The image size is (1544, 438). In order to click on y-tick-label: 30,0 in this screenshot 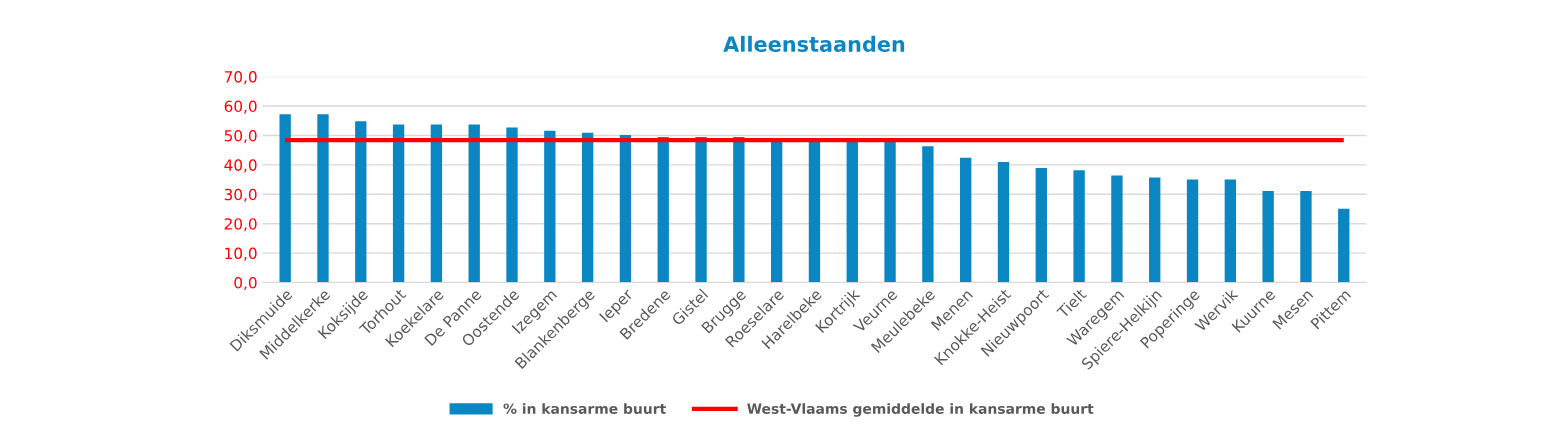, I will do `click(240, 195)`.